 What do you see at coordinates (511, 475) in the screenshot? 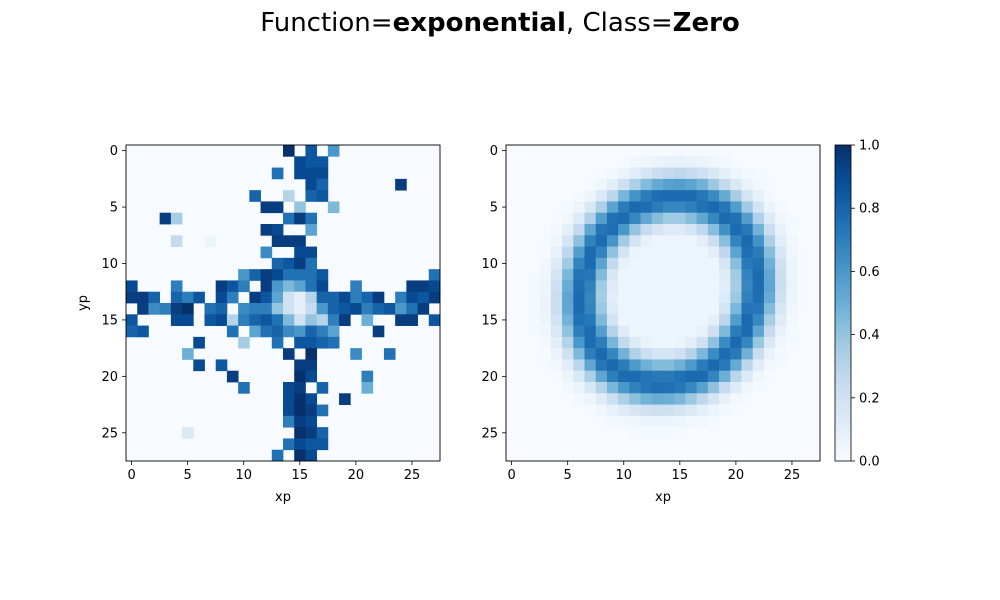
I see `right-x-tick-label: 0` at bounding box center [511, 475].